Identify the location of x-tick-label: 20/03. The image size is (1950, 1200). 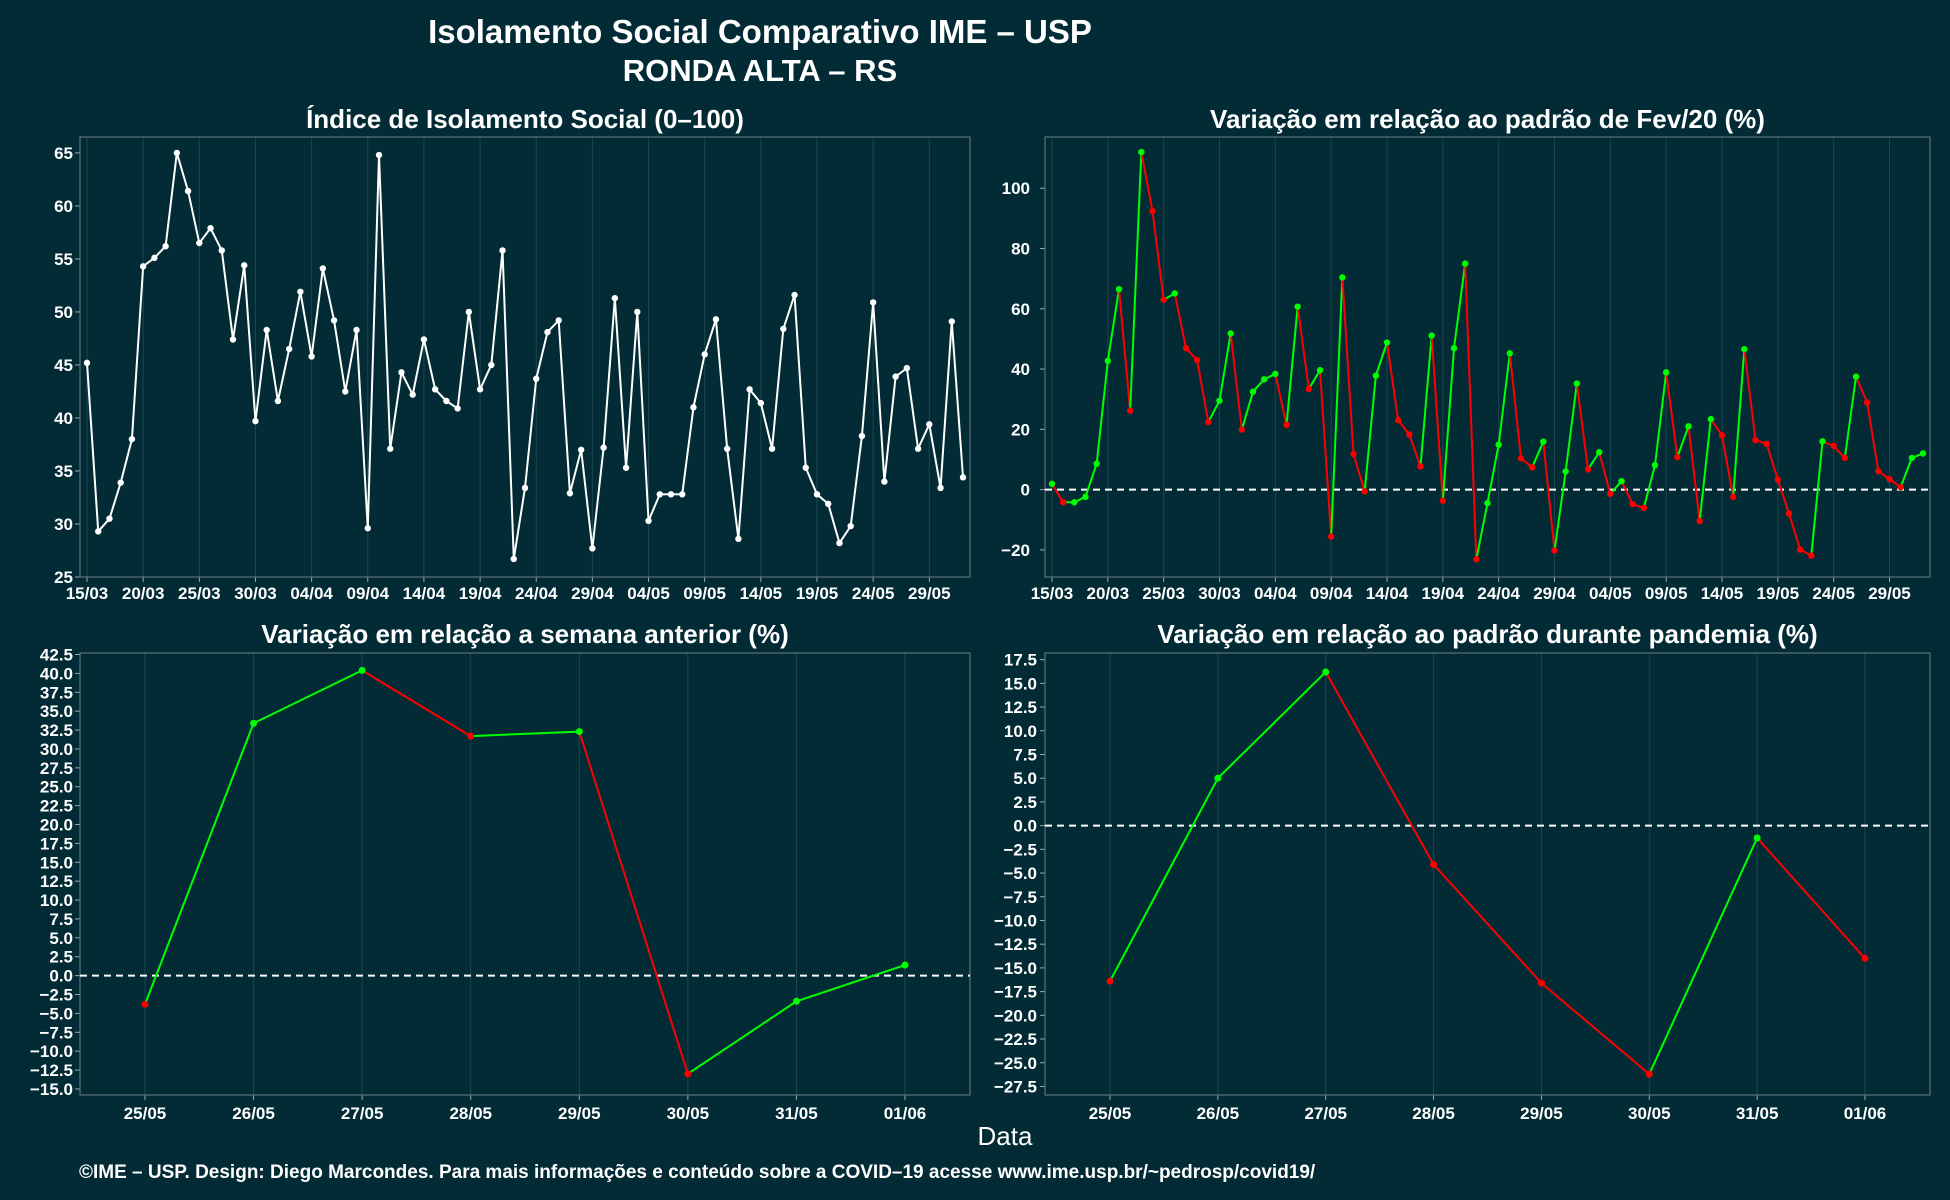
(1108, 593).